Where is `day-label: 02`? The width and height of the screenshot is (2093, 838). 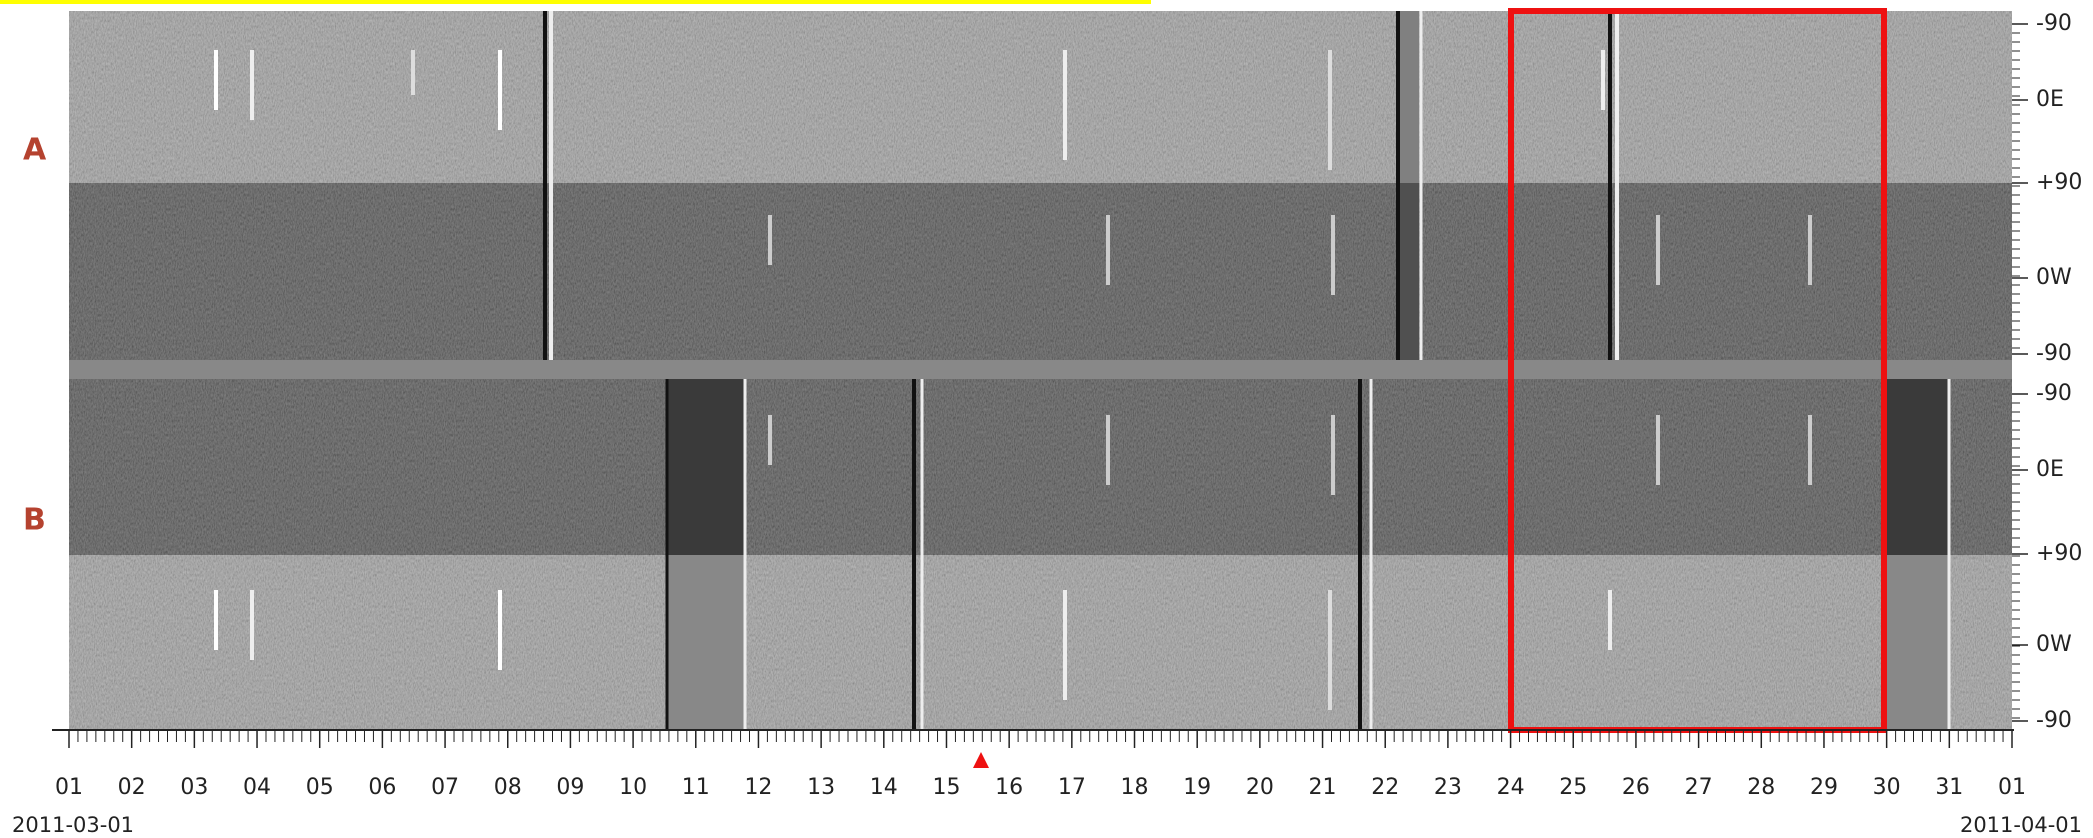 day-label: 02 is located at coordinates (132, 787).